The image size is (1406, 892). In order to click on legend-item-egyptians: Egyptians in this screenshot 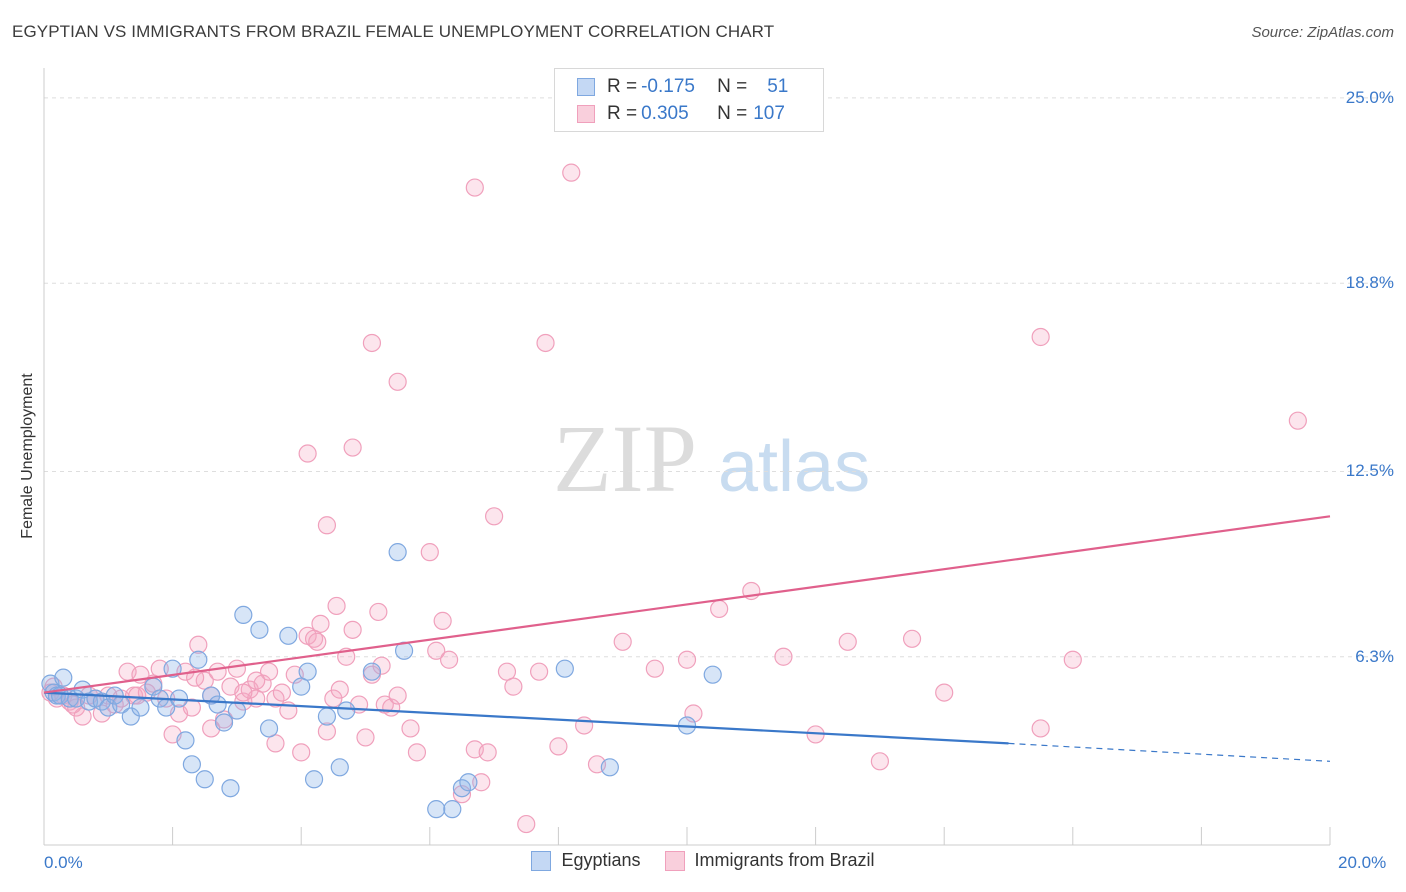, I will do `click(586, 860)`.